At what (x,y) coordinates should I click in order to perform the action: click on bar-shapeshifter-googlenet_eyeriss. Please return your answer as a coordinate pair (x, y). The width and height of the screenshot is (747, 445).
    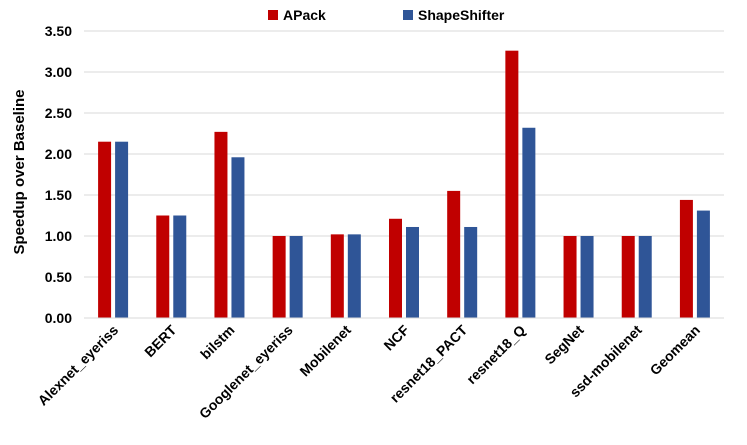
    Looking at the image, I should click on (296, 277).